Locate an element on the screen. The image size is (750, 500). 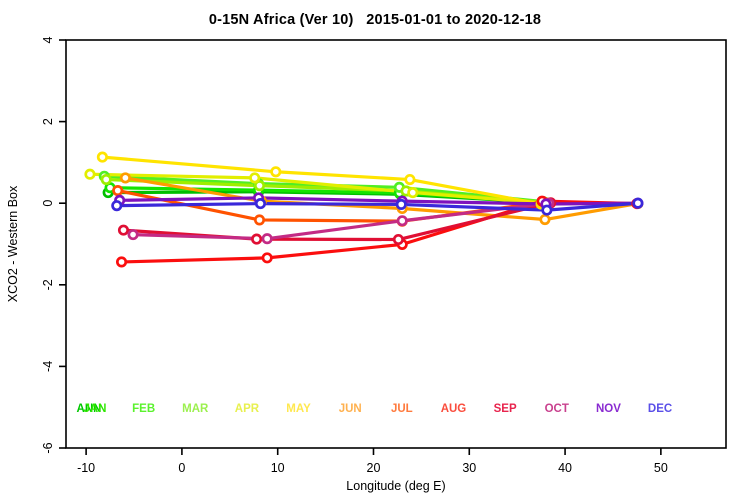
x-axis-label: Longitude (deg E) is located at coordinates (395, 486).